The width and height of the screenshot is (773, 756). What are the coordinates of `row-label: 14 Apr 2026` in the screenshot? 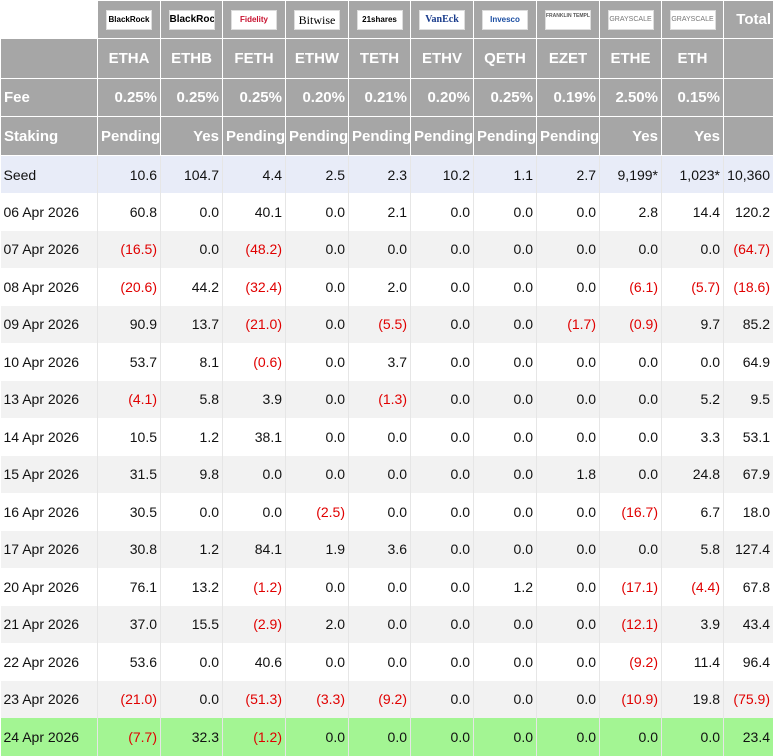 It's located at (49, 437).